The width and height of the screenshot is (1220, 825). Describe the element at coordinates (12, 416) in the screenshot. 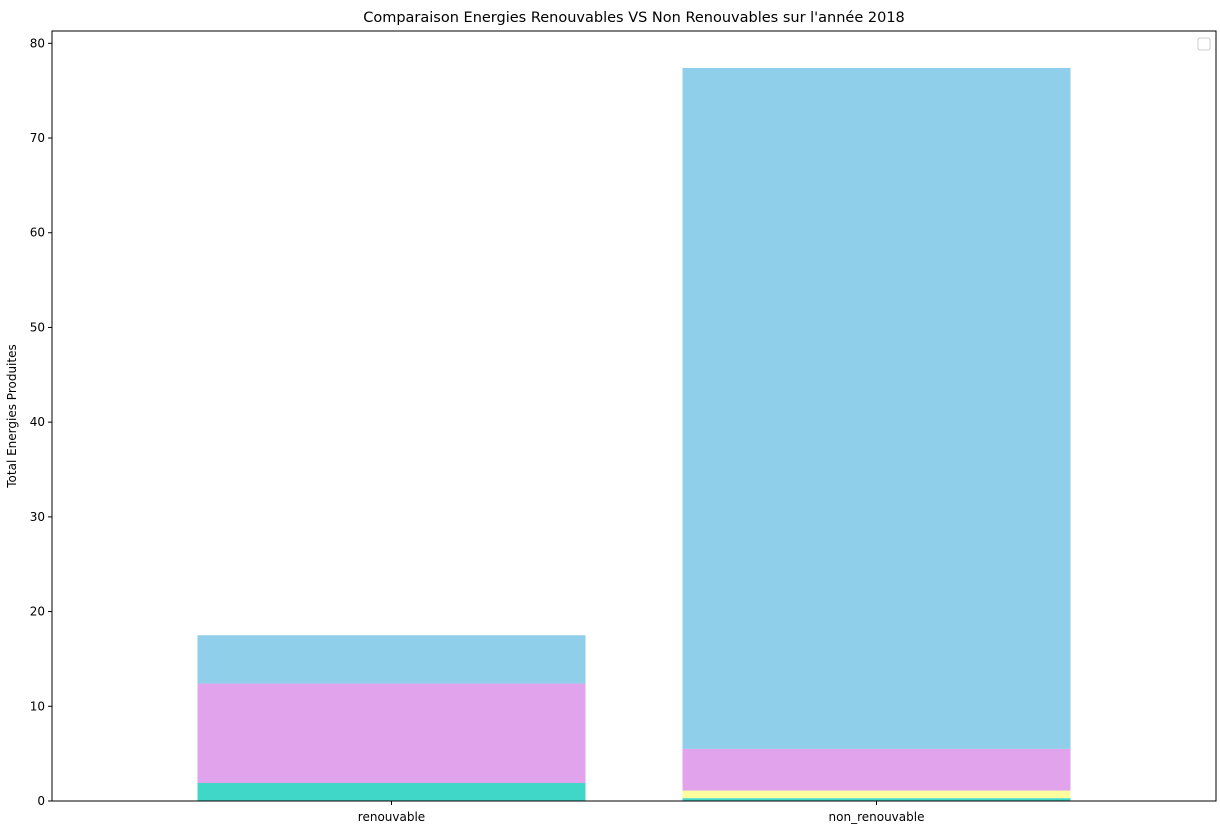

I see `y-axis-label: Total Energies Produites` at that location.